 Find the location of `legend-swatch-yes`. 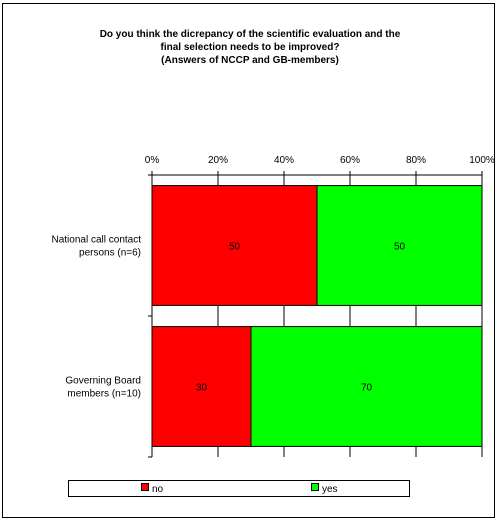

legend-swatch-yes is located at coordinates (315, 487).